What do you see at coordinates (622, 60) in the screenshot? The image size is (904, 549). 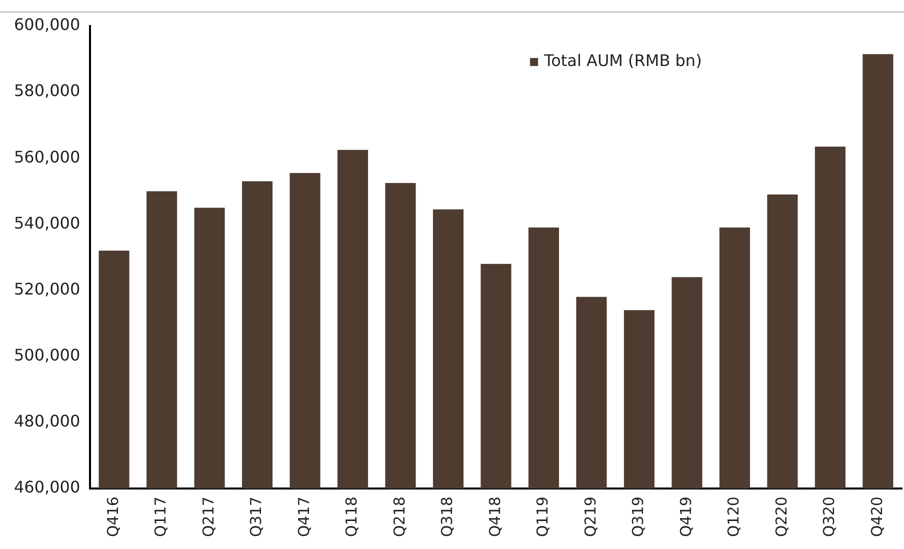 I see `legend-label: Total AUM (RMB bn)` at bounding box center [622, 60].